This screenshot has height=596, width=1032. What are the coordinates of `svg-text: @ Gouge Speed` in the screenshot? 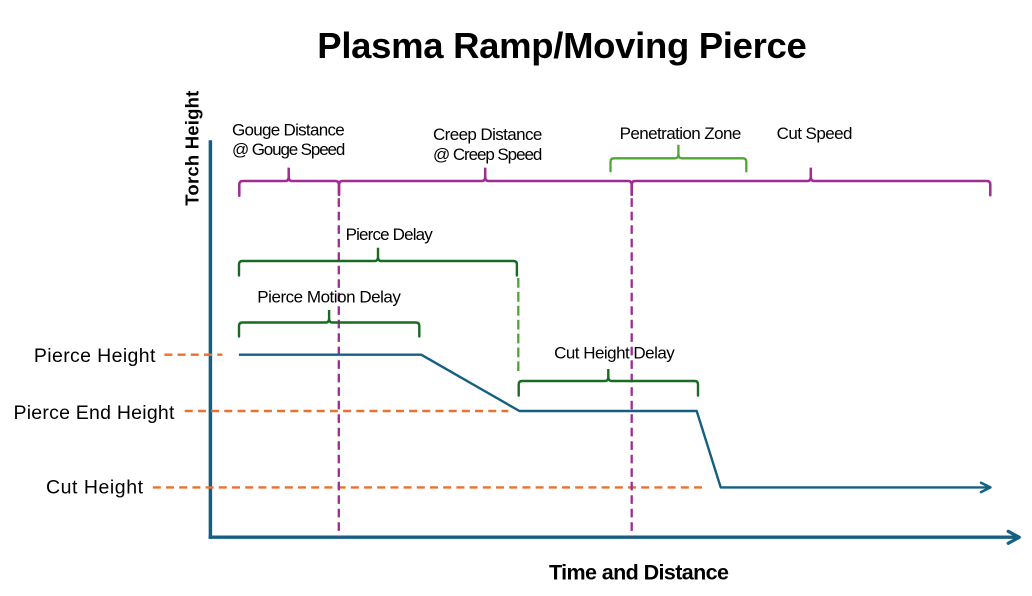 It's located at (288, 149).